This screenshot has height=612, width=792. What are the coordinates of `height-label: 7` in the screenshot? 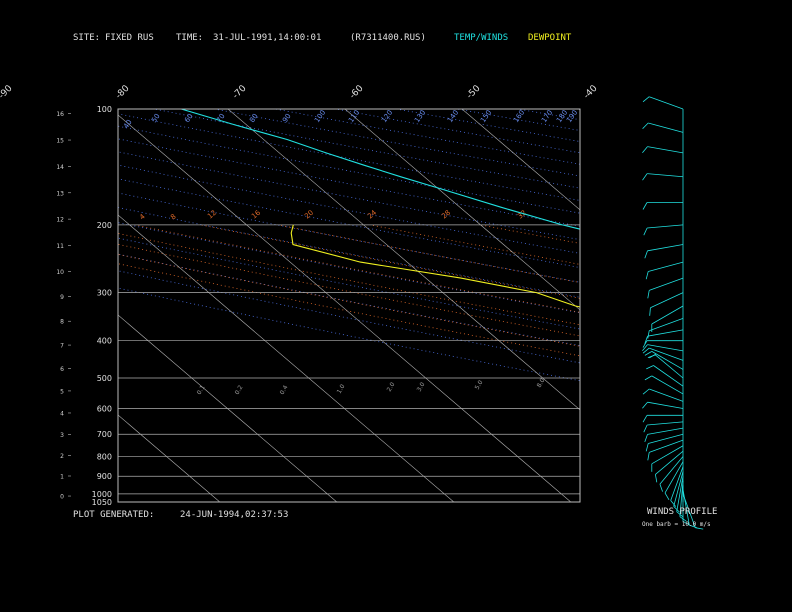 It's located at (62, 346).